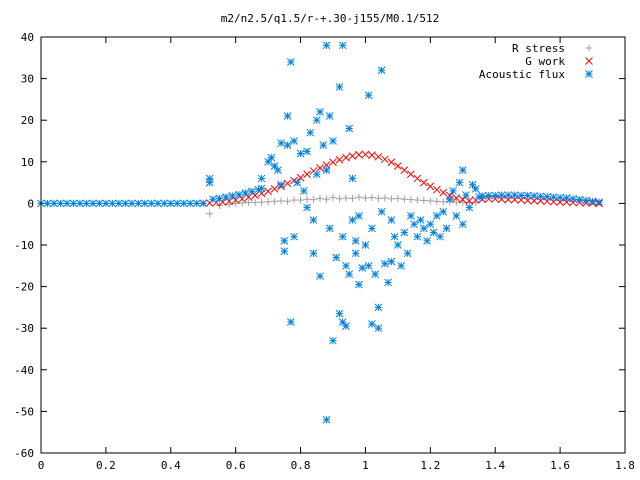 The width and height of the screenshot is (640, 480). I want to click on y-tick-label: -10, so click(24, 245).